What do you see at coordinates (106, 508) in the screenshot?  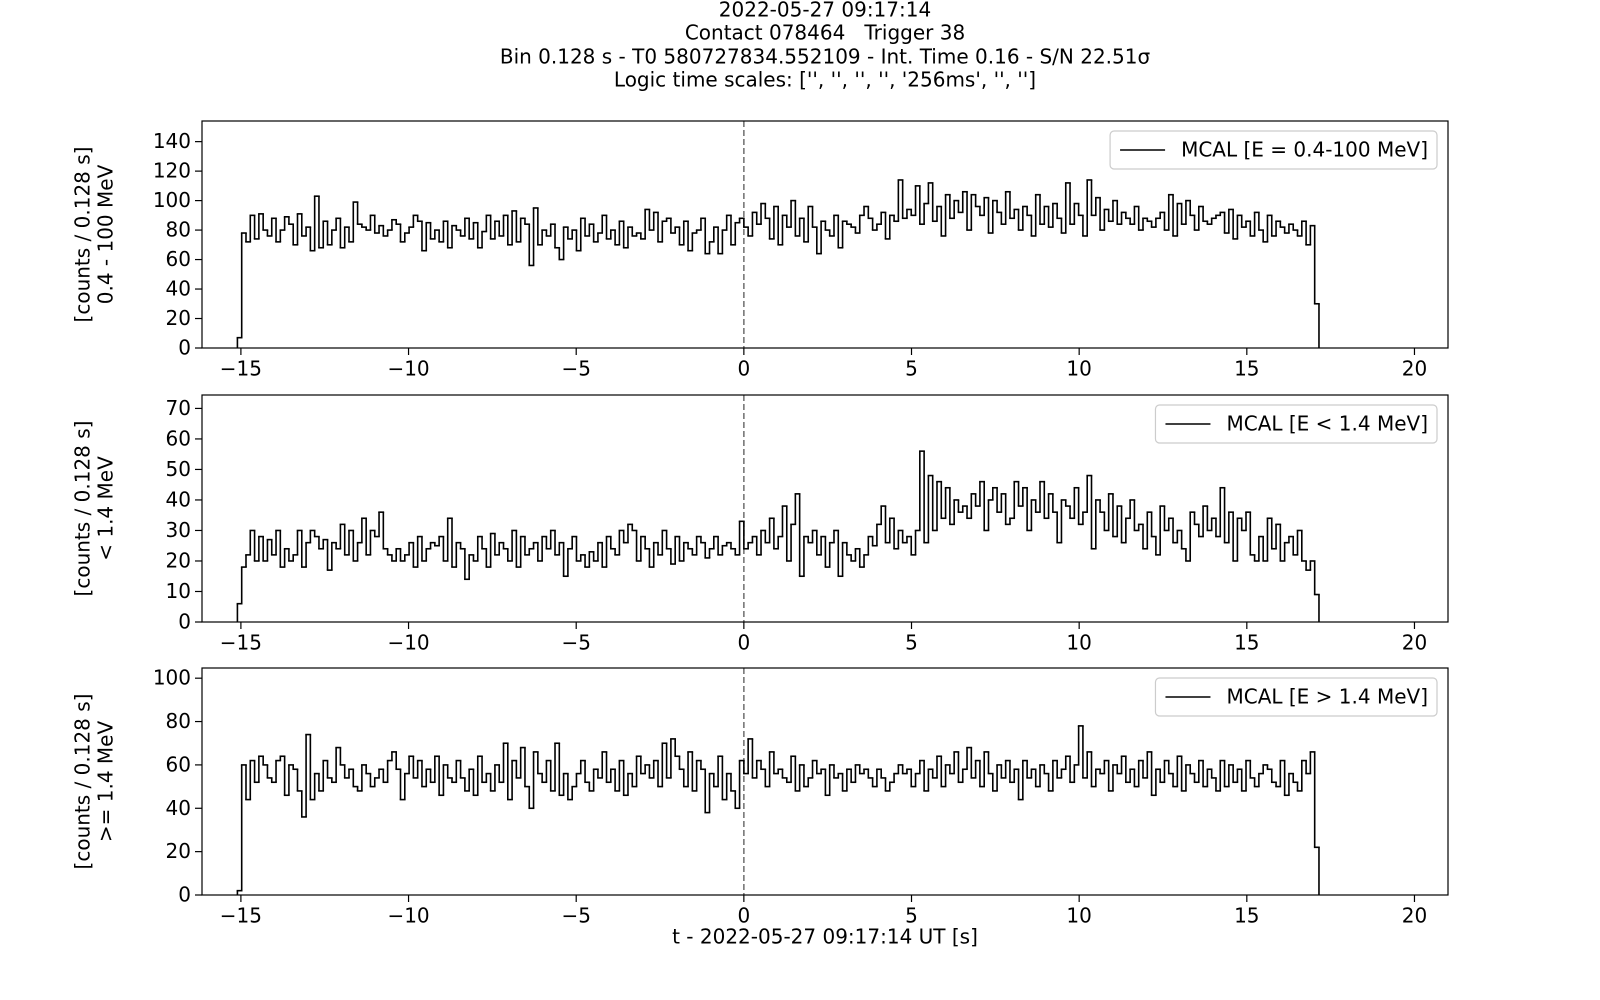 I see `y-axis-label: < 1.4 MeV` at bounding box center [106, 508].